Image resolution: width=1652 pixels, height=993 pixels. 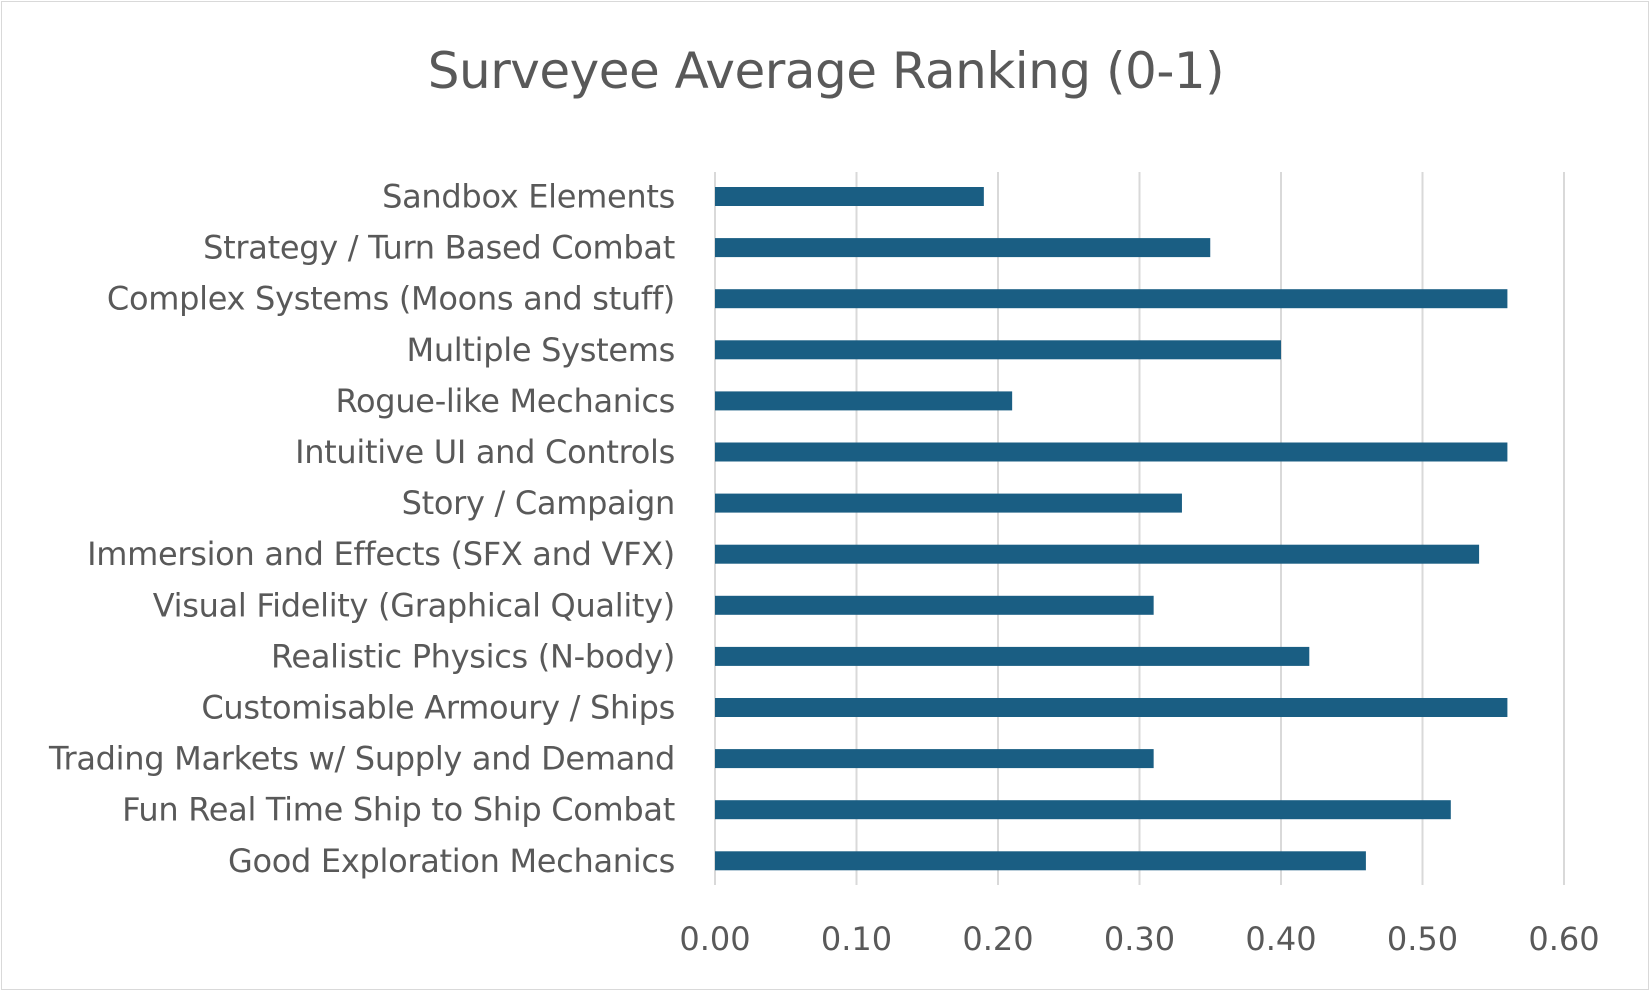 I want to click on chart-title: Surveyee Average Ranking (0-1), so click(x=826, y=71).